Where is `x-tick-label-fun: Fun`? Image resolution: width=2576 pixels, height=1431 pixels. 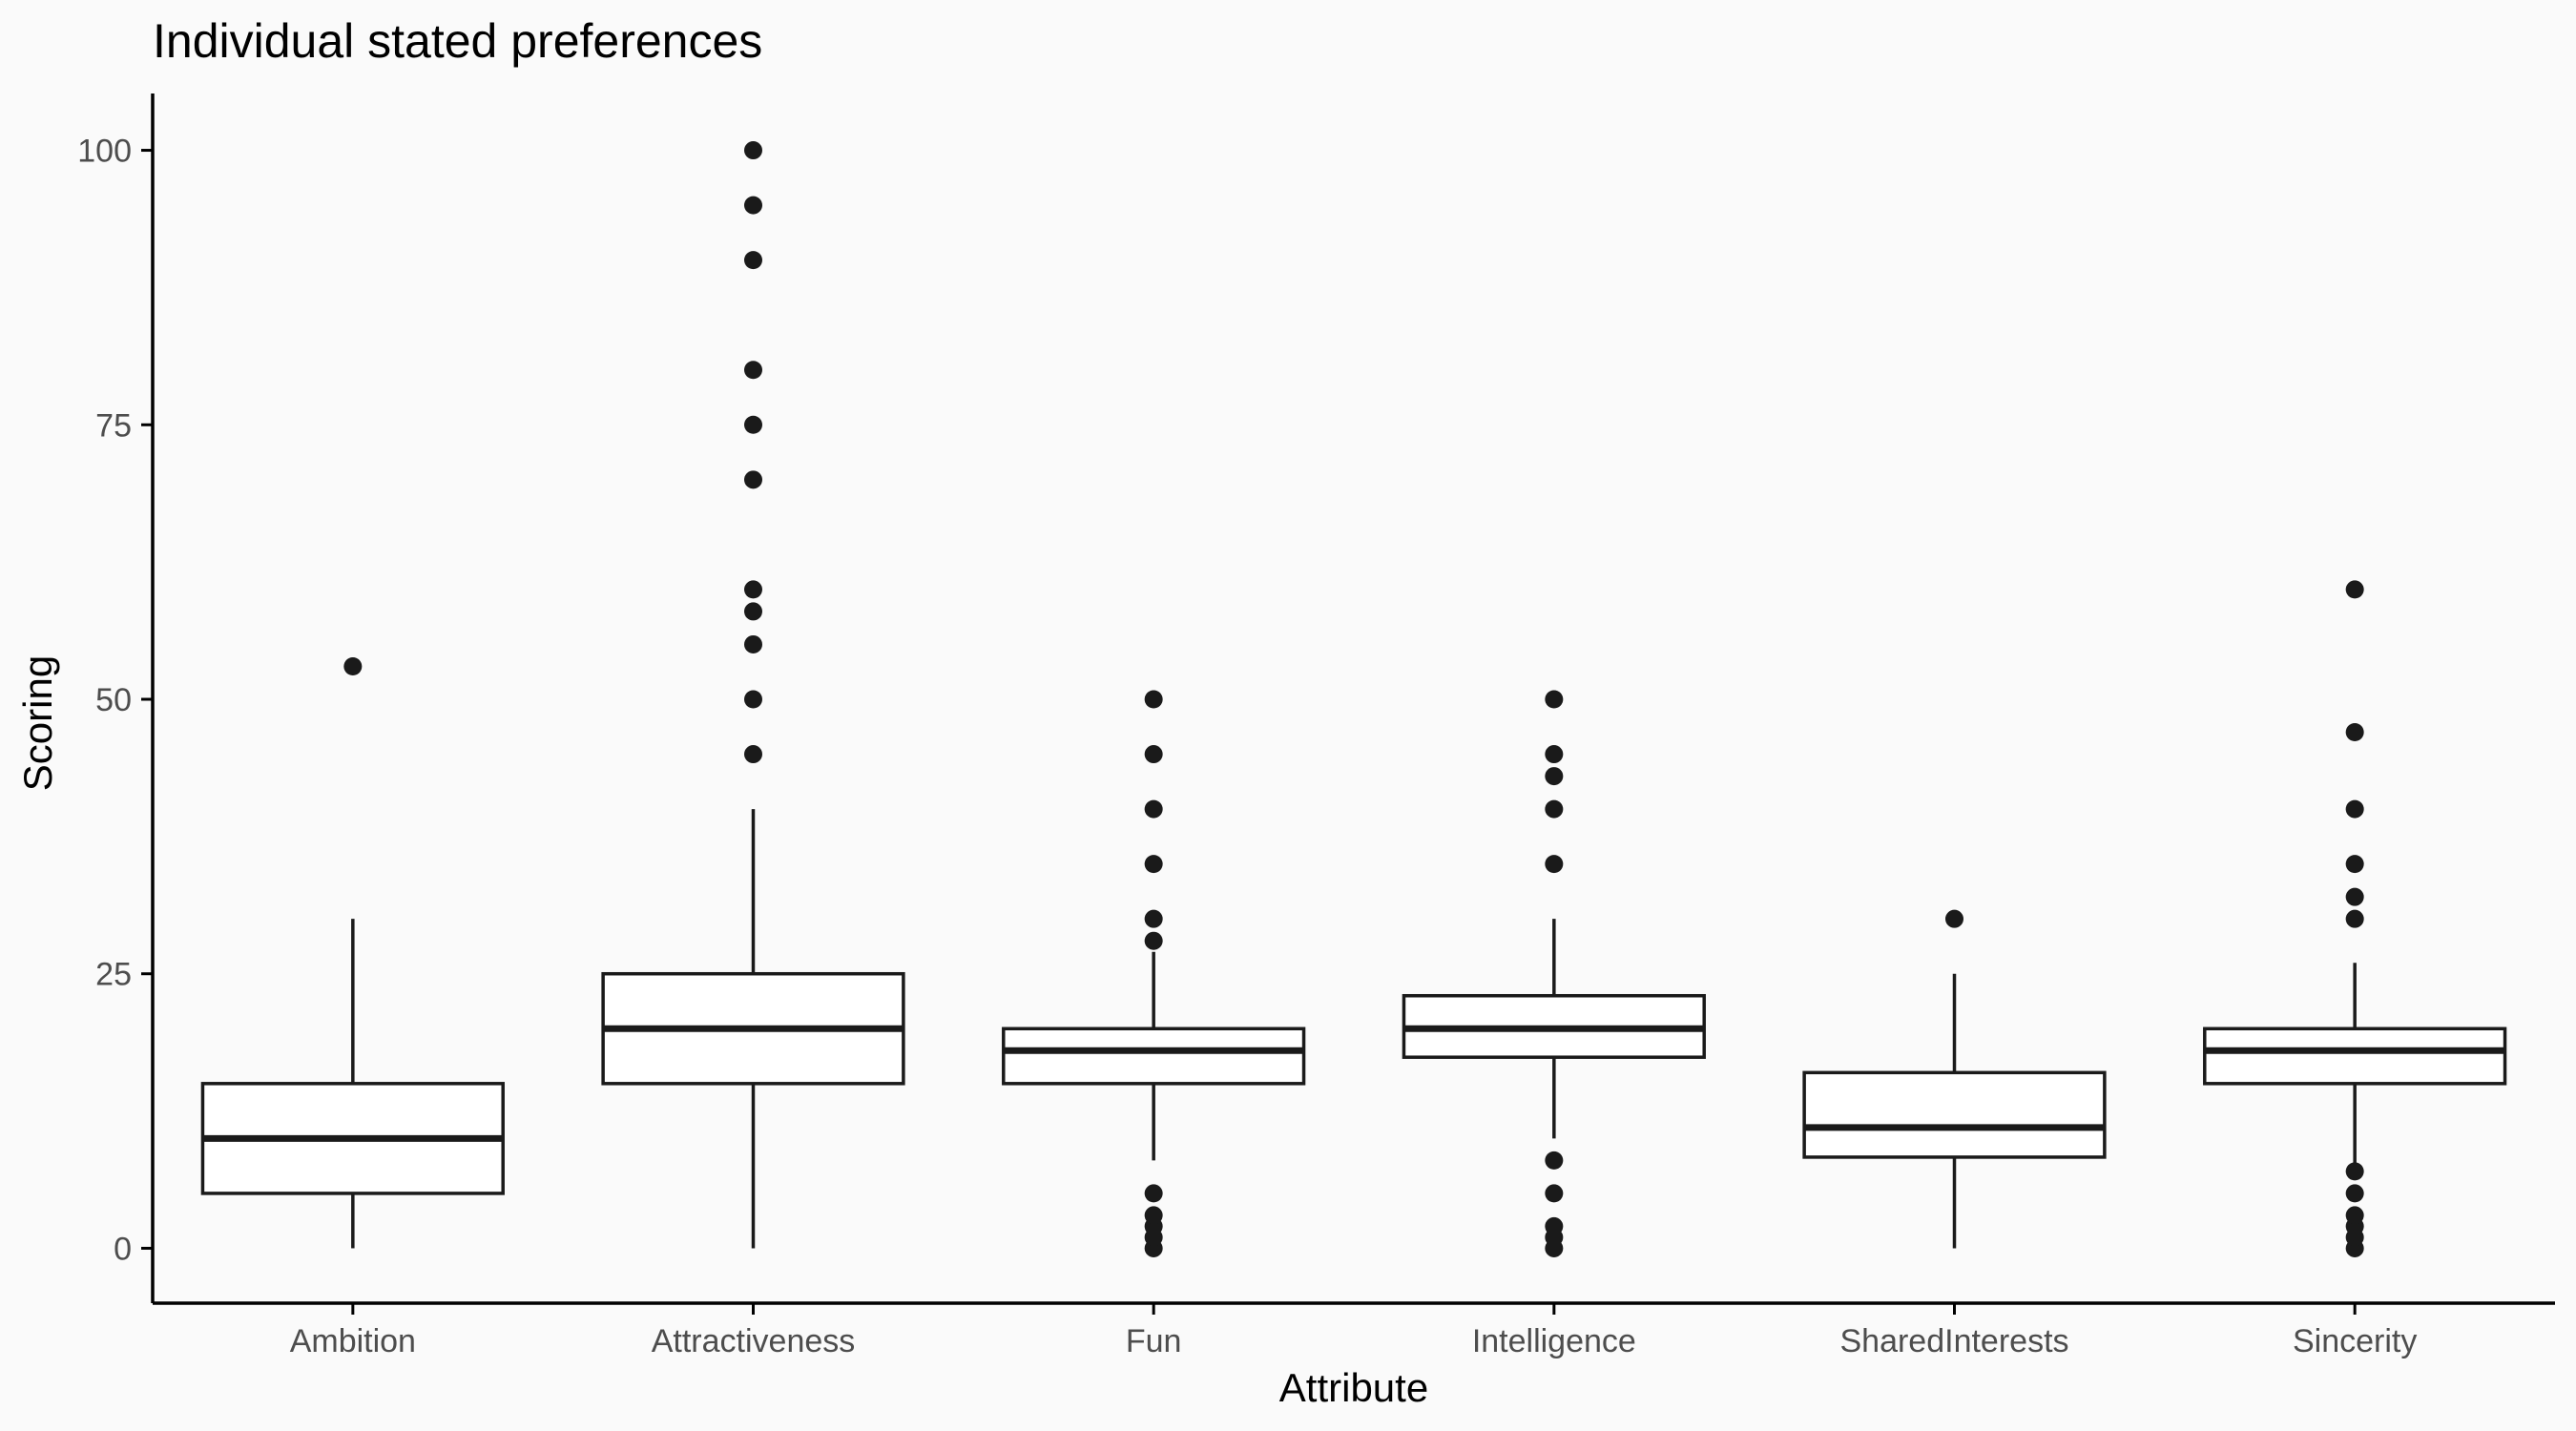
x-tick-label-fun: Fun is located at coordinates (1154, 1341).